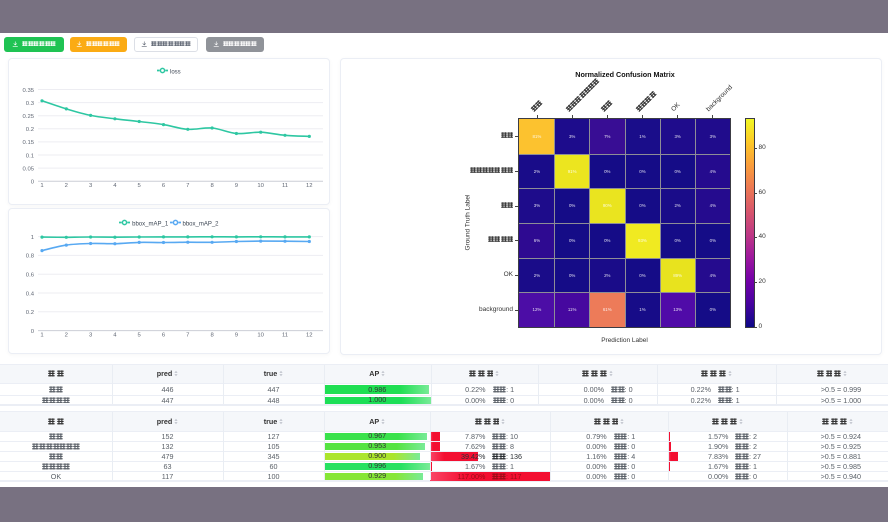  What do you see at coordinates (30, 103) in the screenshot?
I see `svg-text: 0.3` at bounding box center [30, 103].